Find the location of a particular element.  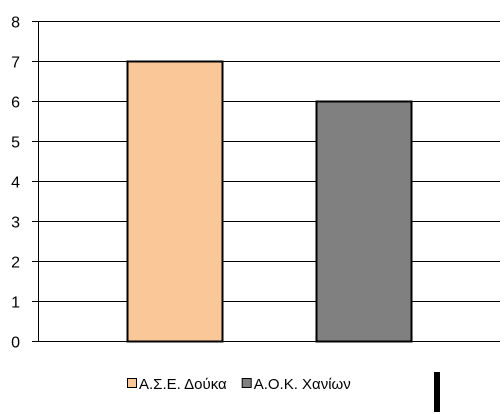

legend-end-marker is located at coordinates (437, 392).